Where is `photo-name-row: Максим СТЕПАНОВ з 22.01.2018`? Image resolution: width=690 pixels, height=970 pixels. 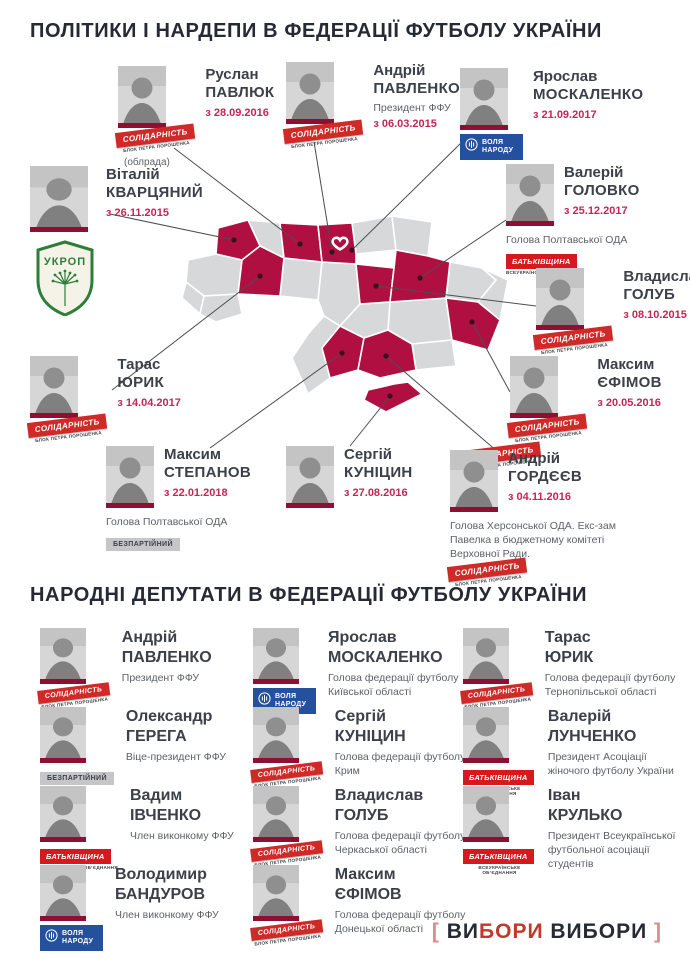
photo-name-row: Максим СТЕПАНОВ з 22.01.2018 is located at coordinates (190, 477).